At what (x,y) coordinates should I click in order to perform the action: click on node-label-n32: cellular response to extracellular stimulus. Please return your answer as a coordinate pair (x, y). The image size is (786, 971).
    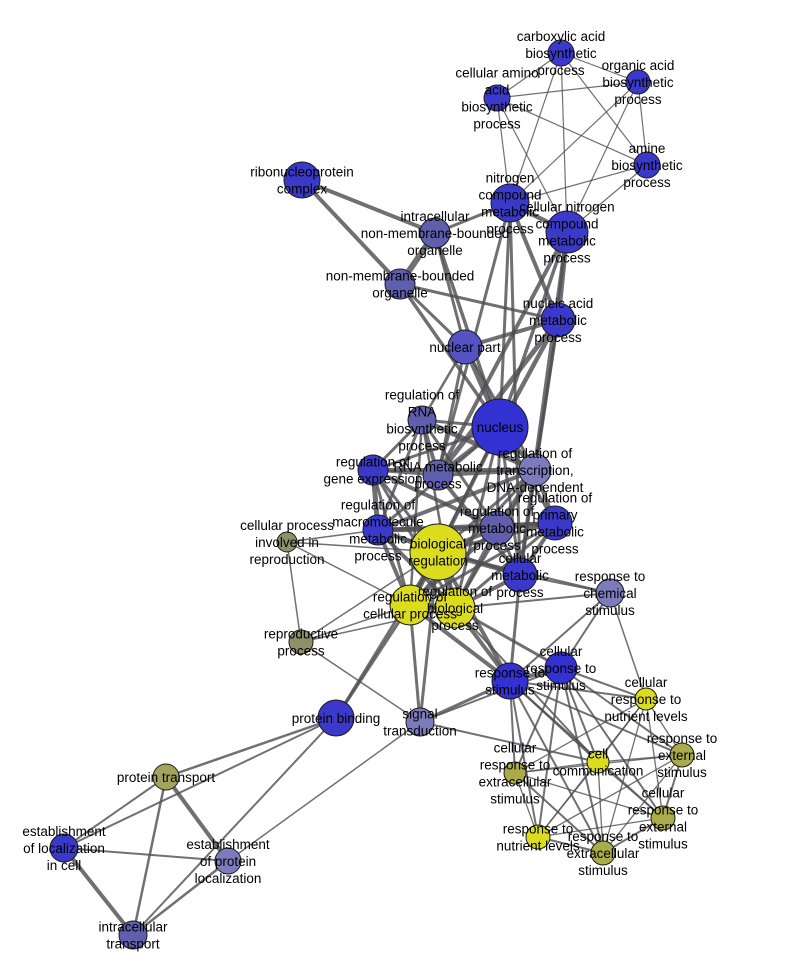
    Looking at the image, I should click on (515, 774).